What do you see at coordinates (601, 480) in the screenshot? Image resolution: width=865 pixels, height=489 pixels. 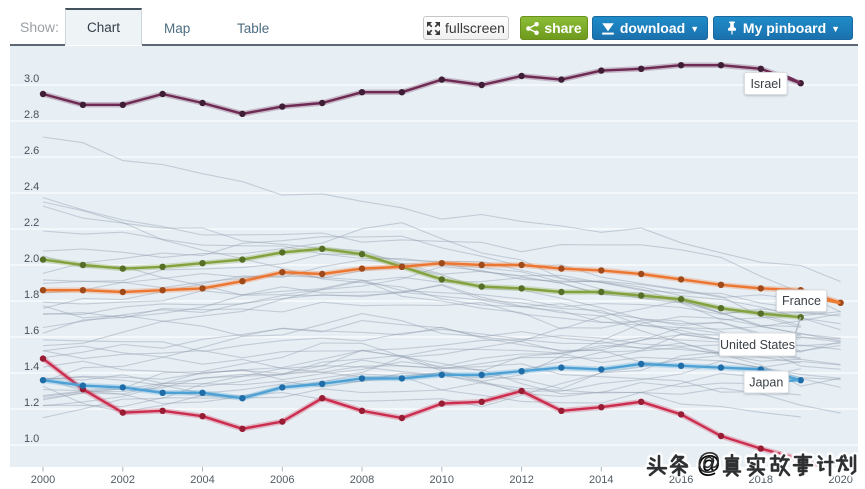 I see `svg-text: 2014` at bounding box center [601, 480].